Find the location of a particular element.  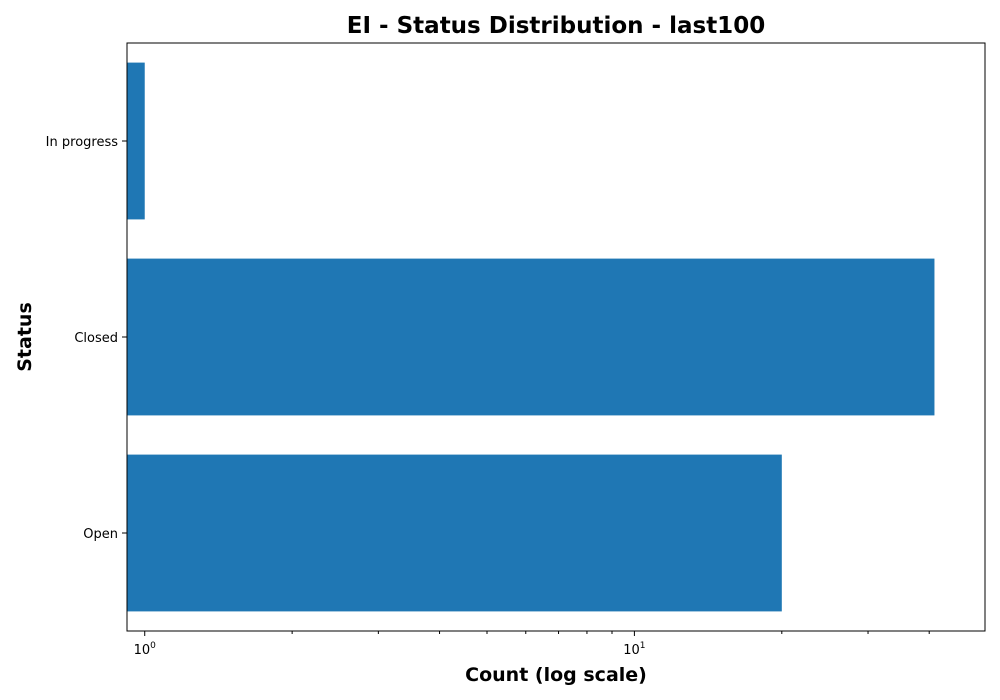

bar-open is located at coordinates (454, 533).